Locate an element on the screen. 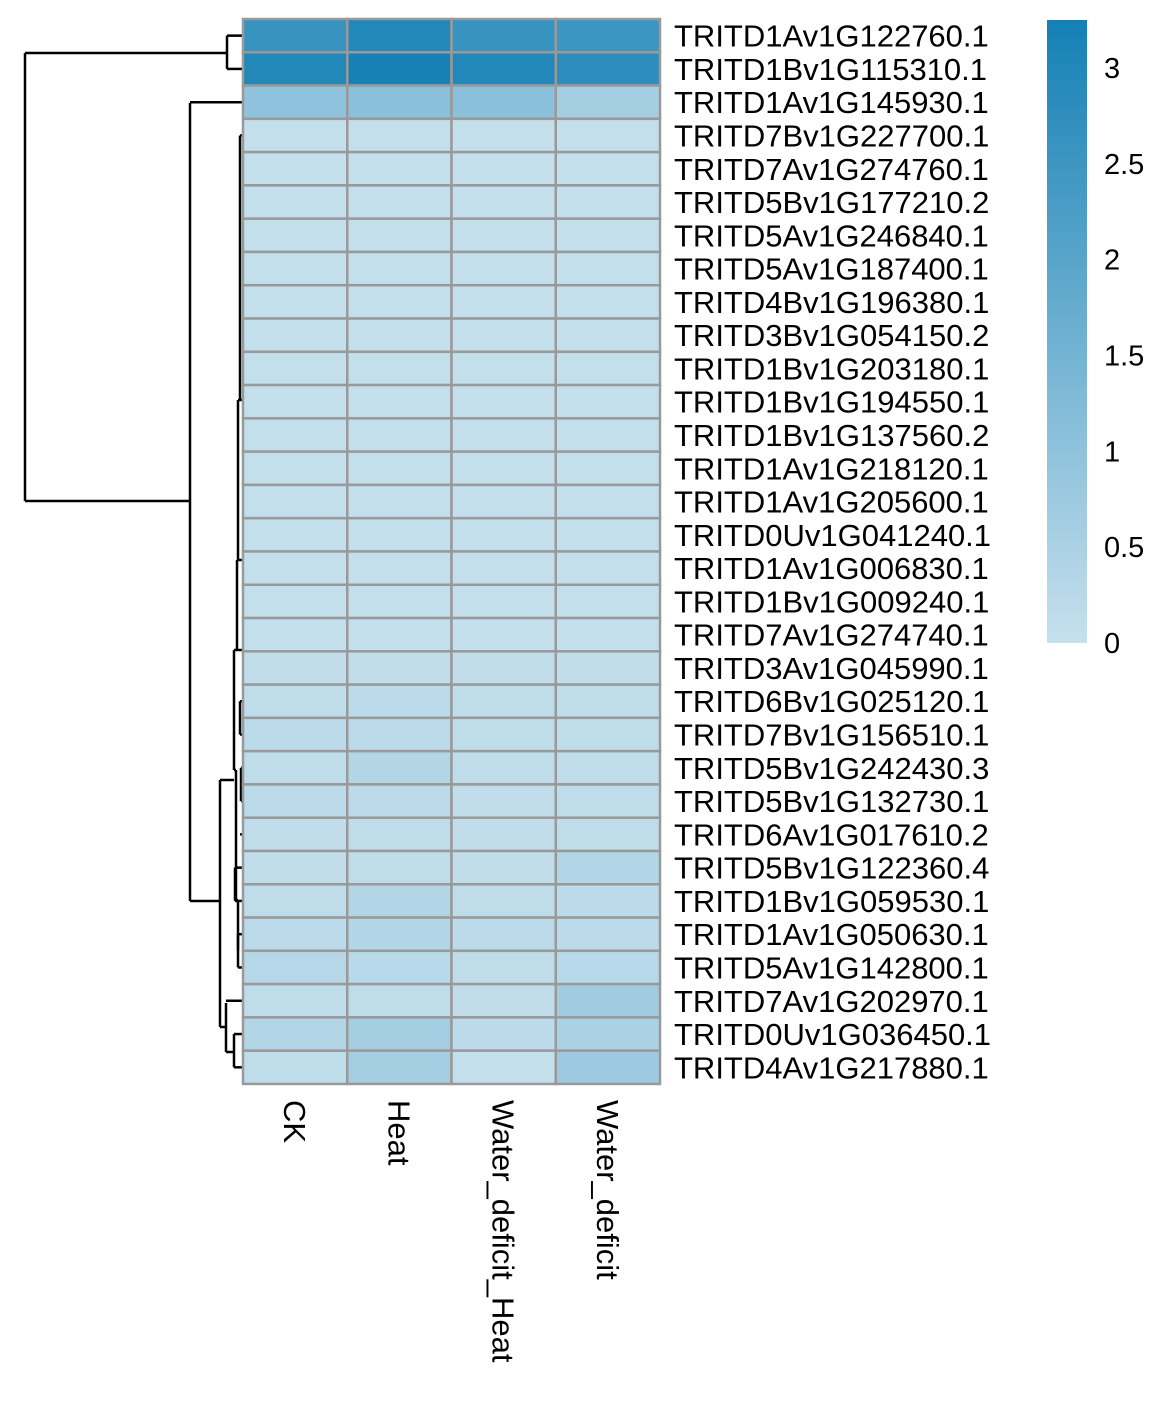 The height and width of the screenshot is (1411, 1172). row-label: TRITD7Av1G274740.1 is located at coordinates (831, 635).